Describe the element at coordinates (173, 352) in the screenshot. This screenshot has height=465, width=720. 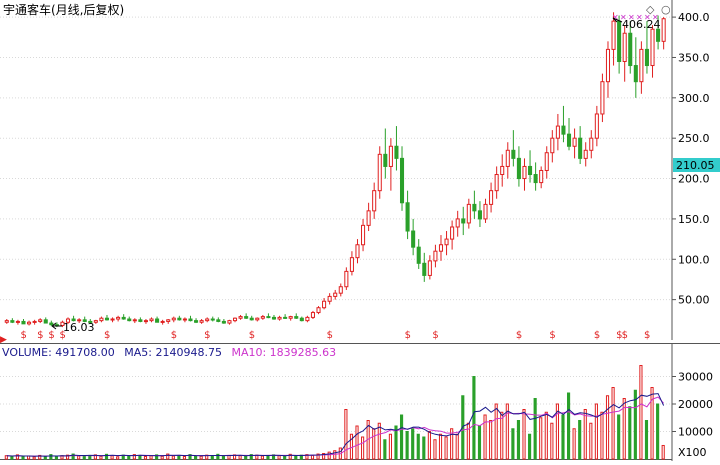
I see `ma5-value-label: MA5: 2140948.75` at that location.